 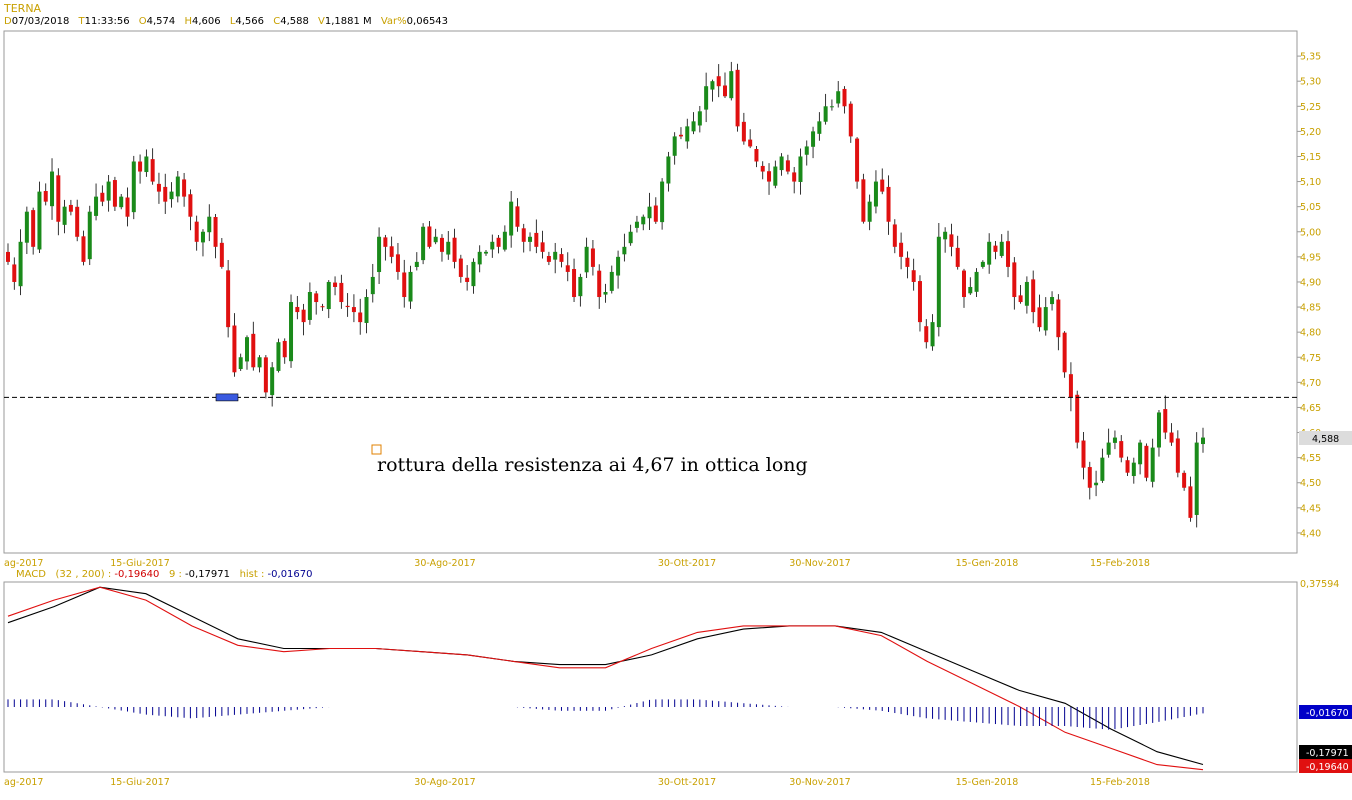 What do you see at coordinates (1310, 458) in the screenshot?
I see `price-tick-label: 4,55` at bounding box center [1310, 458].